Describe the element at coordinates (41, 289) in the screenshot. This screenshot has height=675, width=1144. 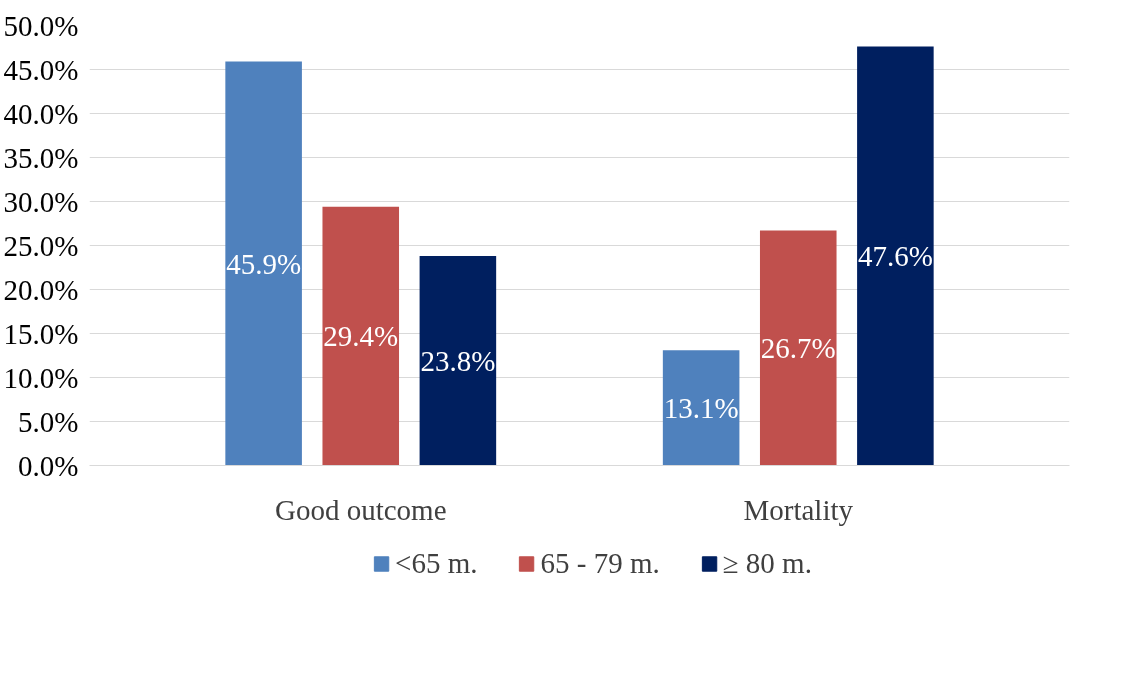
I see `y-tick-label: 20.0%` at that location.